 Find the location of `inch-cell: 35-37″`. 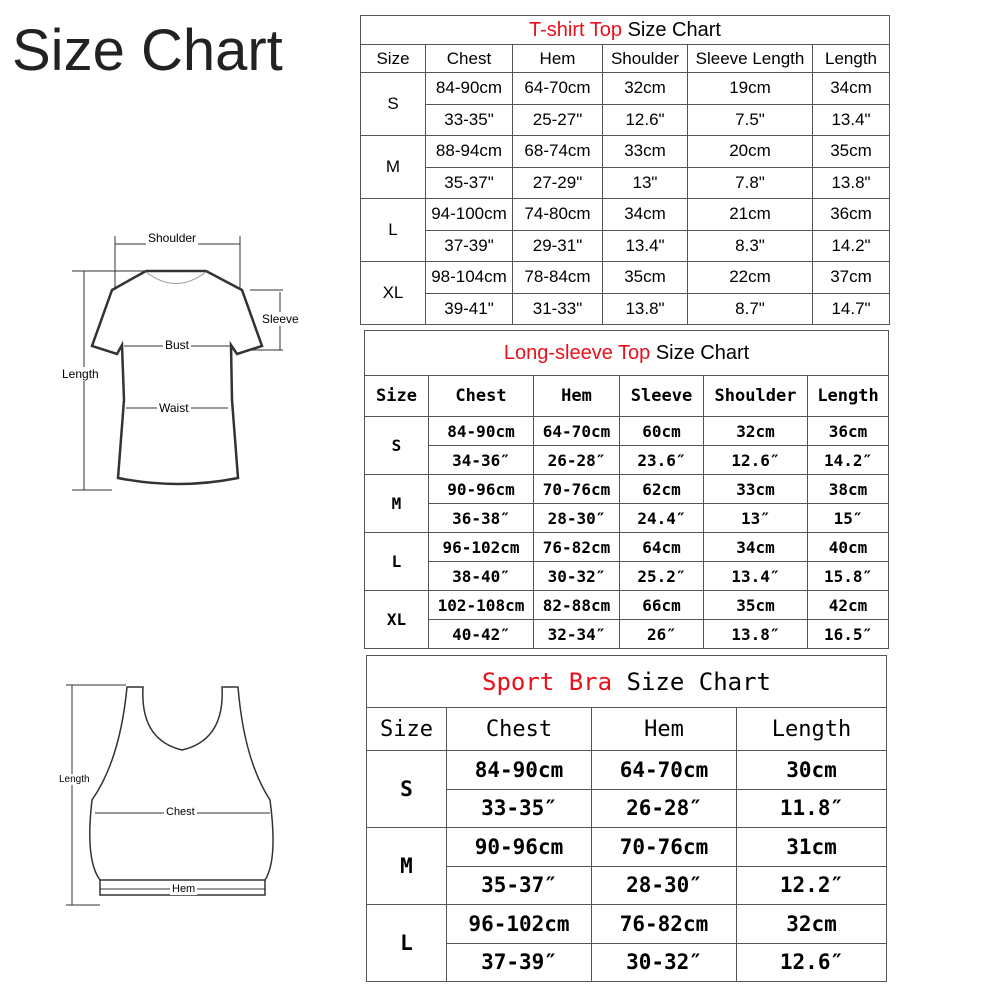

inch-cell: 35-37″ is located at coordinates (519, 885).